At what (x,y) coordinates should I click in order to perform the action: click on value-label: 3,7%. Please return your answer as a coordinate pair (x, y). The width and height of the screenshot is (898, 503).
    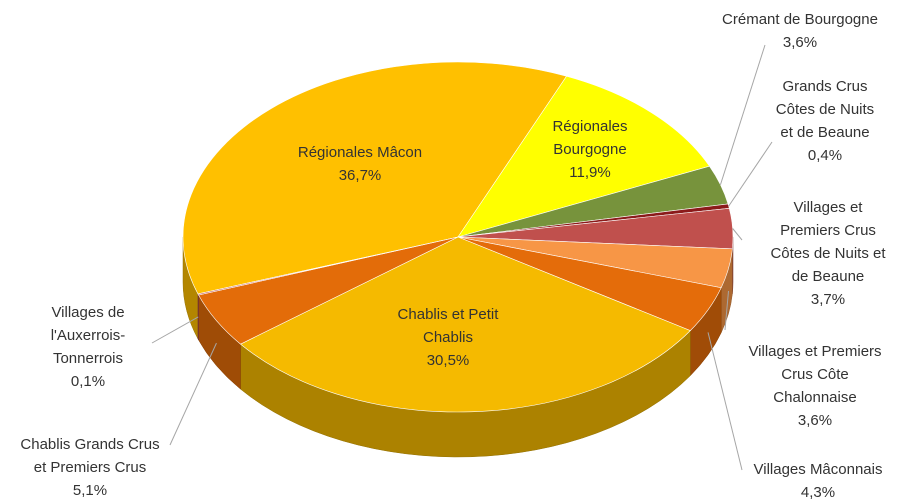
    Looking at the image, I should click on (828, 299).